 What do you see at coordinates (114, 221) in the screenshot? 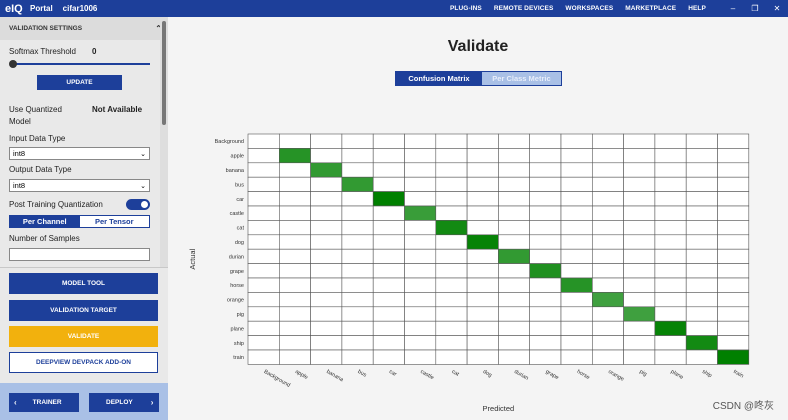
I see `per-tensor-option: Per Tensor` at bounding box center [114, 221].